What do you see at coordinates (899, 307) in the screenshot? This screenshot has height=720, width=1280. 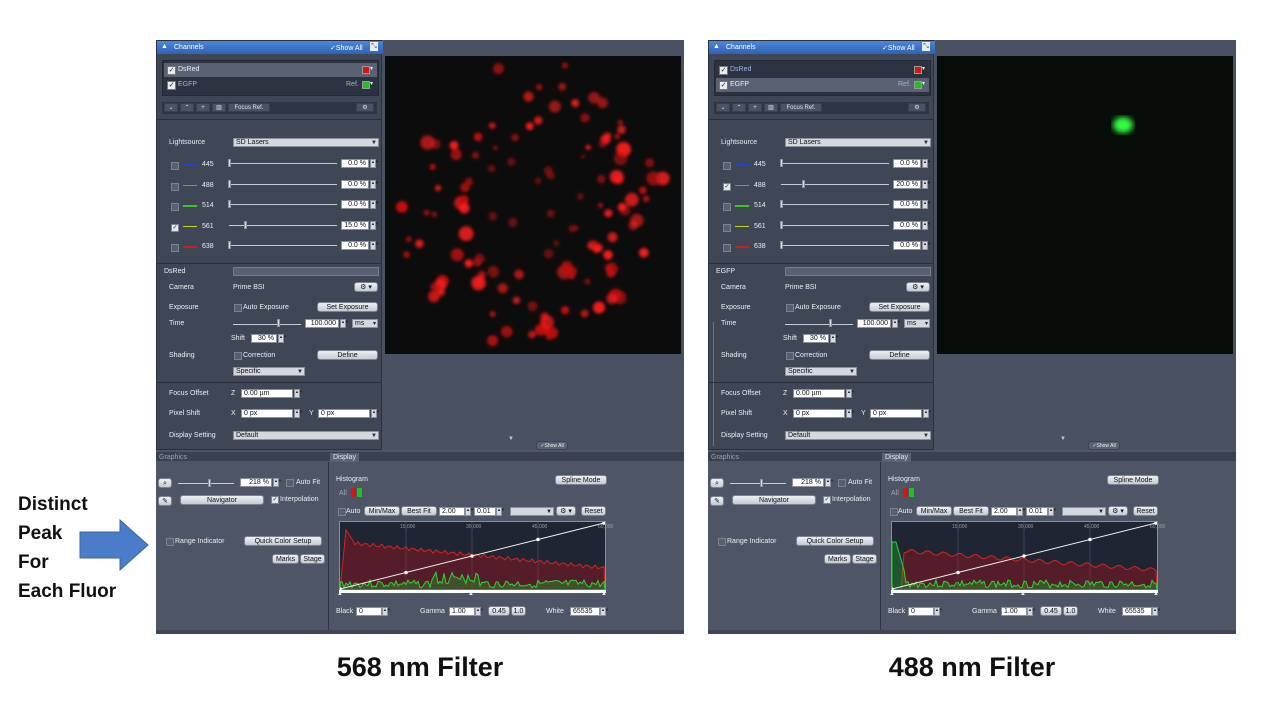 I see `set-exposure-button: Set Exposure` at bounding box center [899, 307].